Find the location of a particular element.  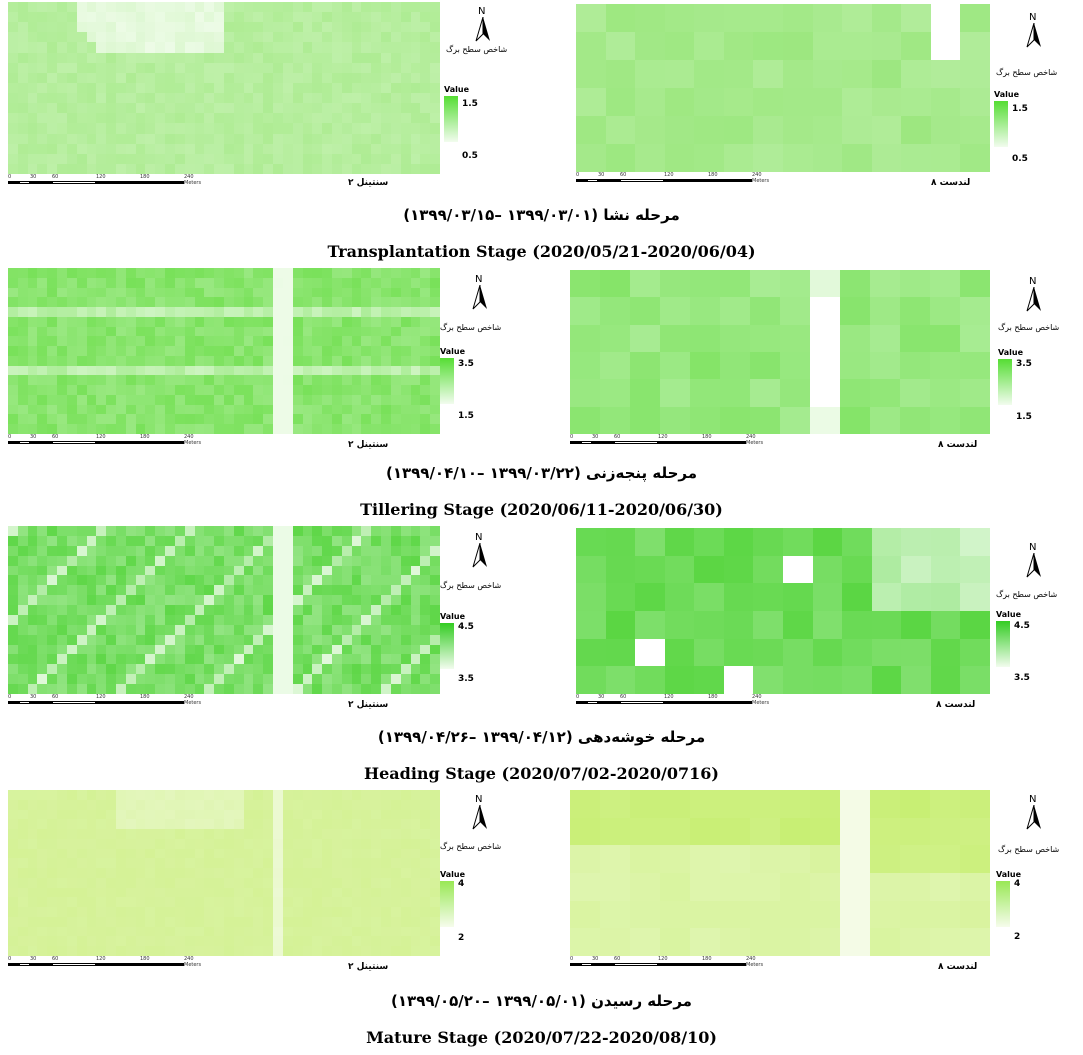

stage-caption-persian: مرحله رسیدن (۱۳۹۹/۰۵/۰۱ –۱۳۹۹/۰۵/۲۰) is located at coordinates (541, 1001).